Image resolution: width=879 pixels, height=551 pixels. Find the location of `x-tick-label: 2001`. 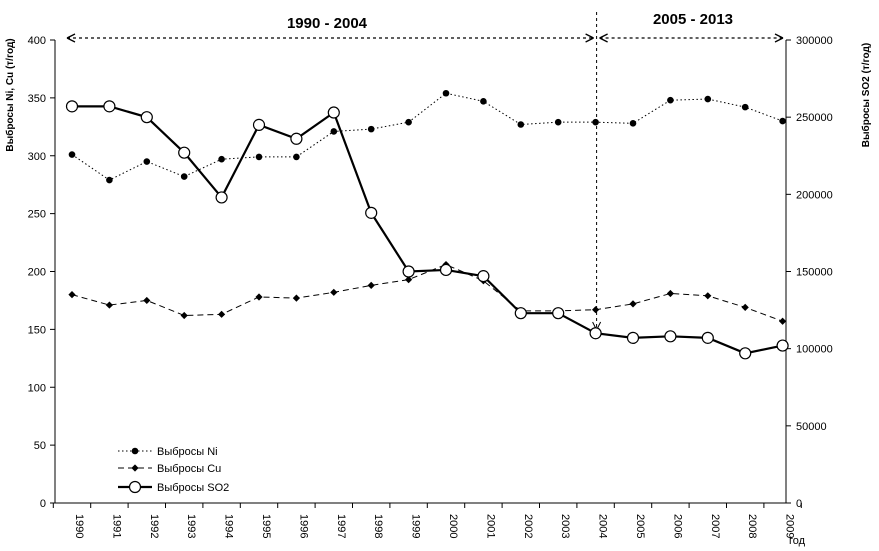

x-tick-label: 2001 is located at coordinates (490, 526).